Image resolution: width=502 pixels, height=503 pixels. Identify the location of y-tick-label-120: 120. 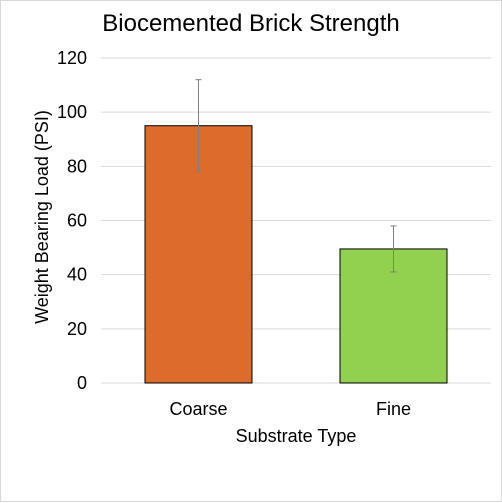
(72, 58).